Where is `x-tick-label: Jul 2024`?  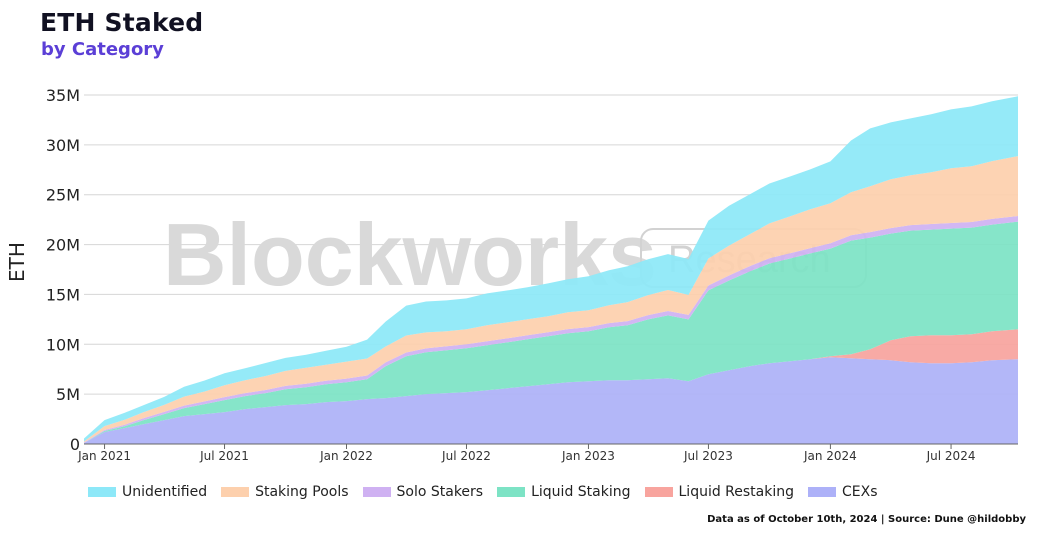 x-tick-label: Jul 2024 is located at coordinates (951, 456).